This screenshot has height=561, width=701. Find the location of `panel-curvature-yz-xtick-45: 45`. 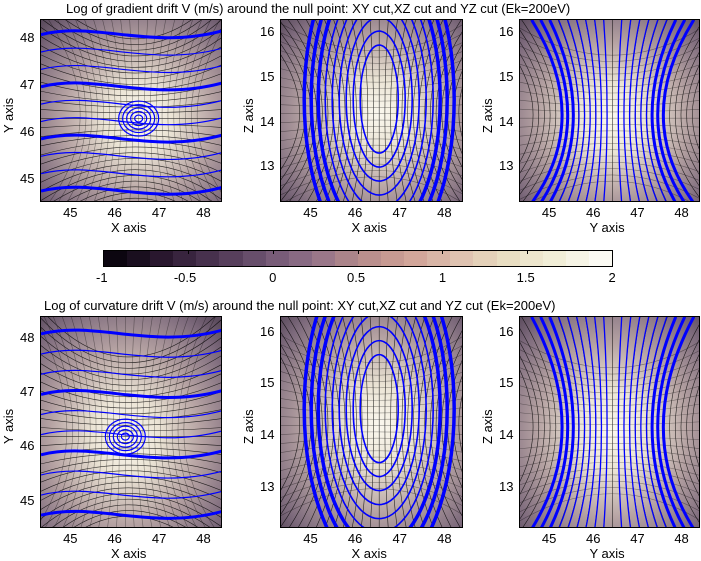

panel-curvature-yz-xtick-45: 45 is located at coordinates (549, 538).